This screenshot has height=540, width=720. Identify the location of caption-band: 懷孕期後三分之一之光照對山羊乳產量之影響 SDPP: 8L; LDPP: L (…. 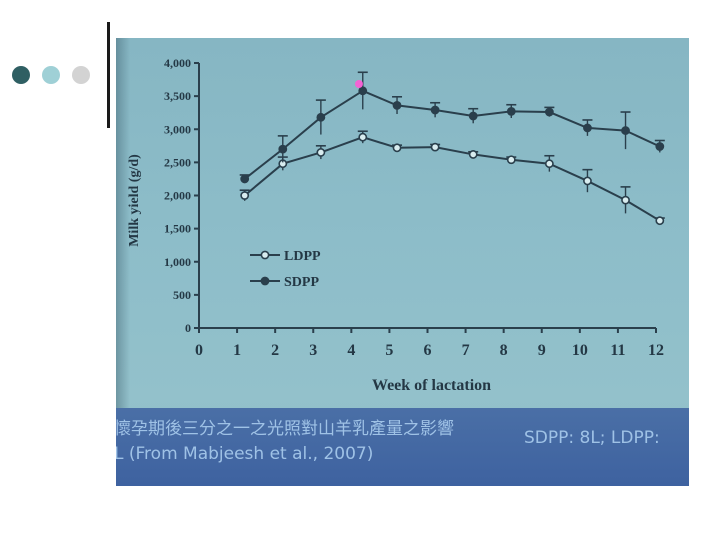
(402, 447).